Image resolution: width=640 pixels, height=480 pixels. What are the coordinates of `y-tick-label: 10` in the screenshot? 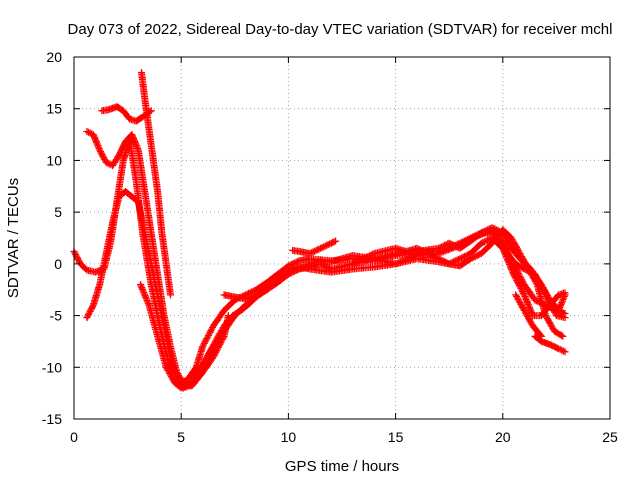 It's located at (54, 160).